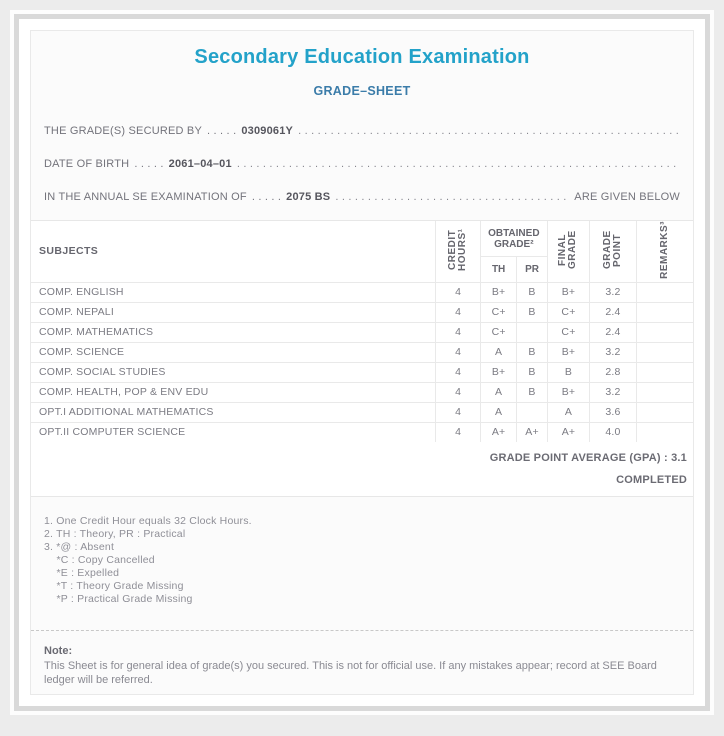  Describe the element at coordinates (267, 131) in the screenshot. I see `symbol-number-value: 0309061Y` at that location.